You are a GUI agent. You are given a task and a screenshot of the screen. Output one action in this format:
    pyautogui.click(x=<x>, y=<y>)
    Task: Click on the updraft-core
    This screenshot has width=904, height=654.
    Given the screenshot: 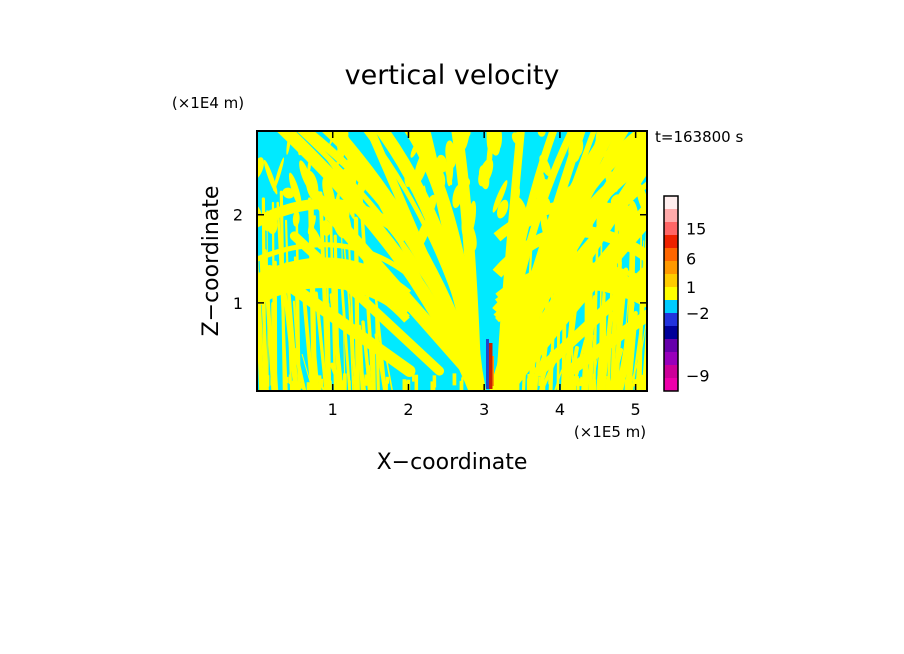 What is the action you would take?
    pyautogui.click(x=490, y=366)
    